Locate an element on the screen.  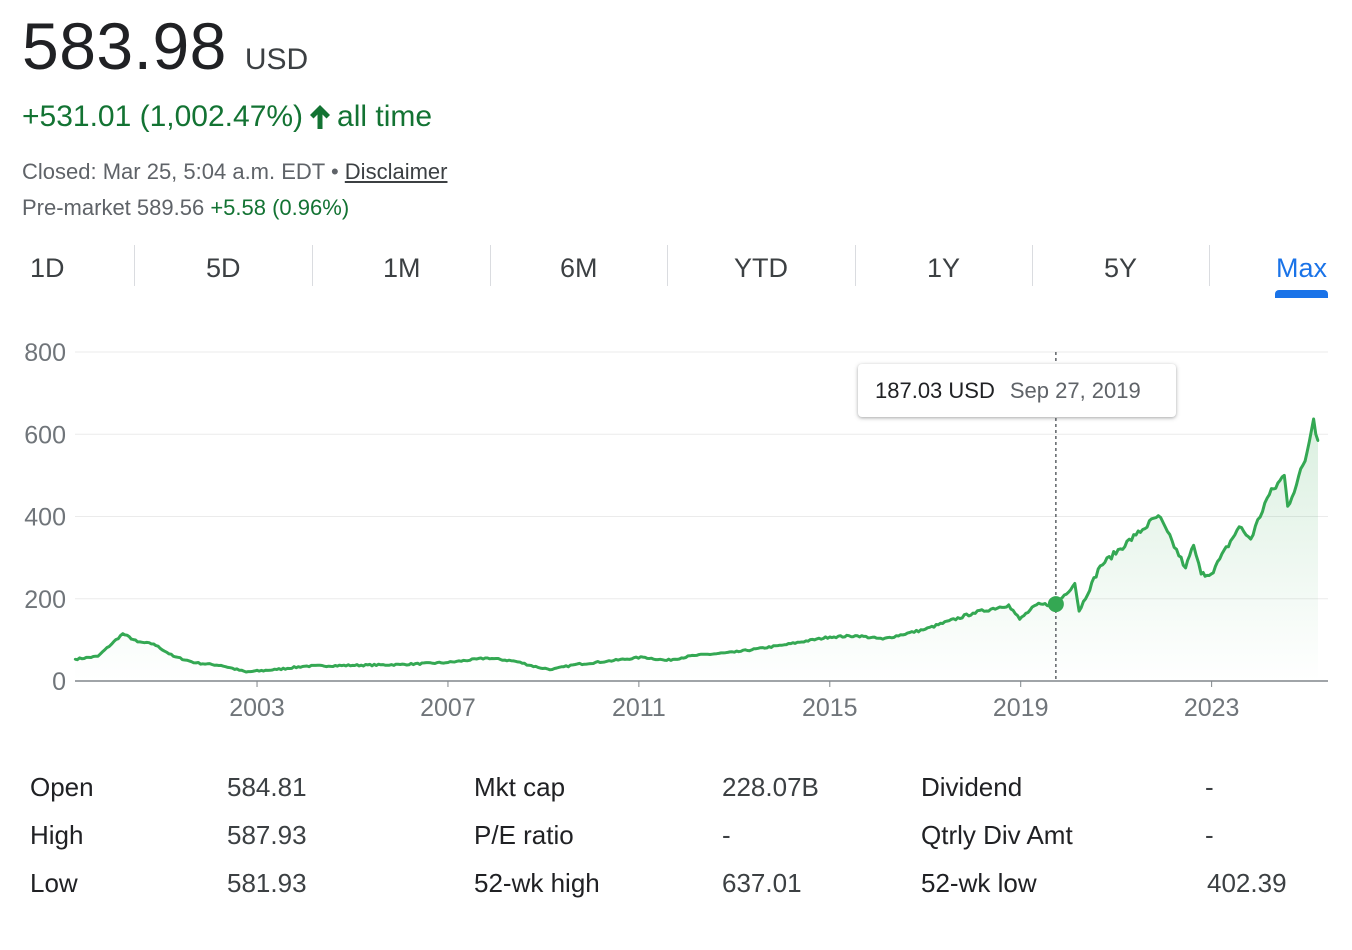
tab-5d: 5D is located at coordinates (223, 267).